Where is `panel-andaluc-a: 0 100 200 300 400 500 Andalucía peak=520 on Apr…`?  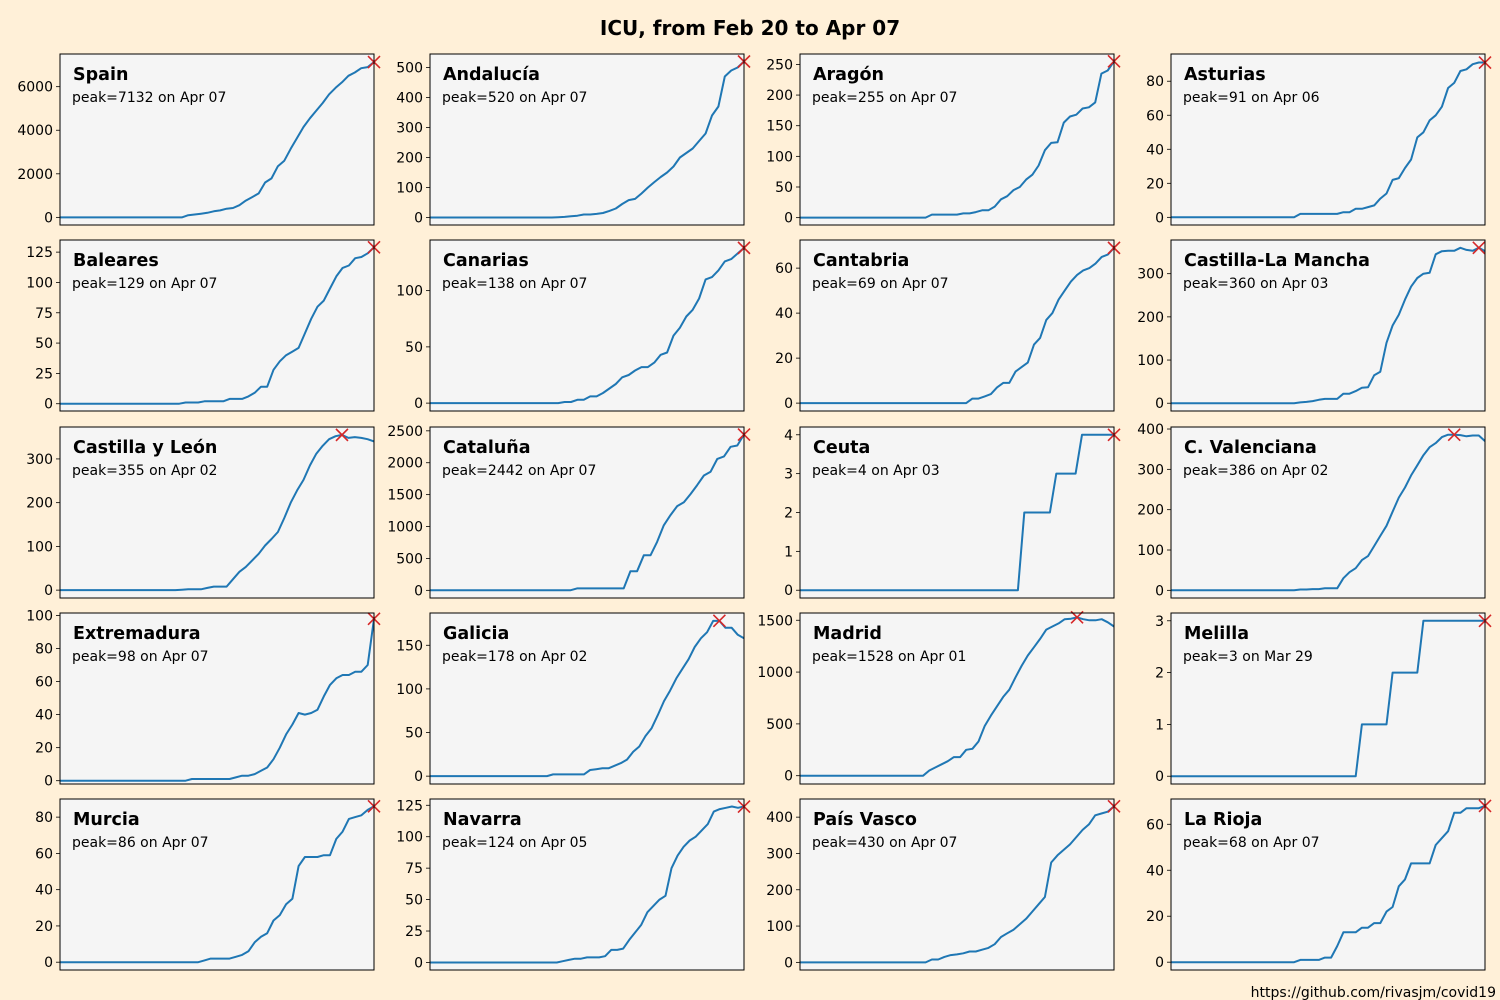
panel-andaluc-a: 0 100 200 300 400 500 Andalucía peak=520 on Apr… is located at coordinates (573, 140).